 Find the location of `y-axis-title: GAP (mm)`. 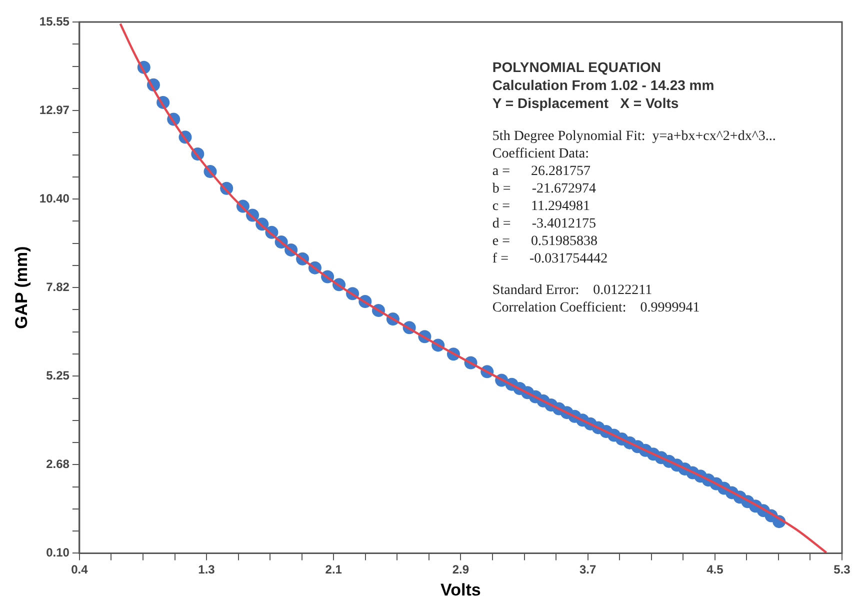

y-axis-title: GAP (mm) is located at coordinates (21, 288).